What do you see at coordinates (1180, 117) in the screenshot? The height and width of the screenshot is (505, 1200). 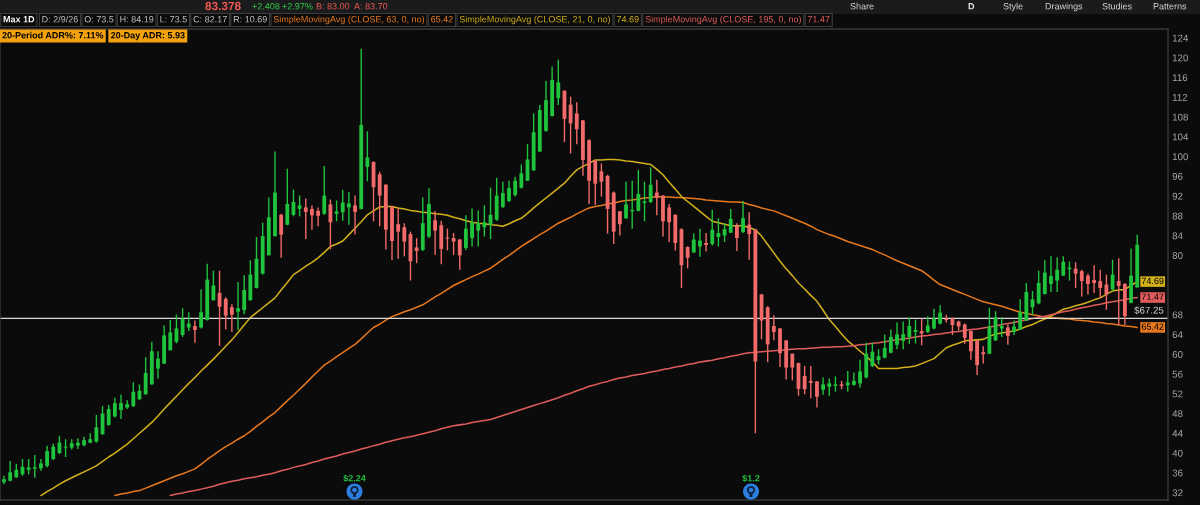 I see `y-tick-label: 108` at bounding box center [1180, 117].